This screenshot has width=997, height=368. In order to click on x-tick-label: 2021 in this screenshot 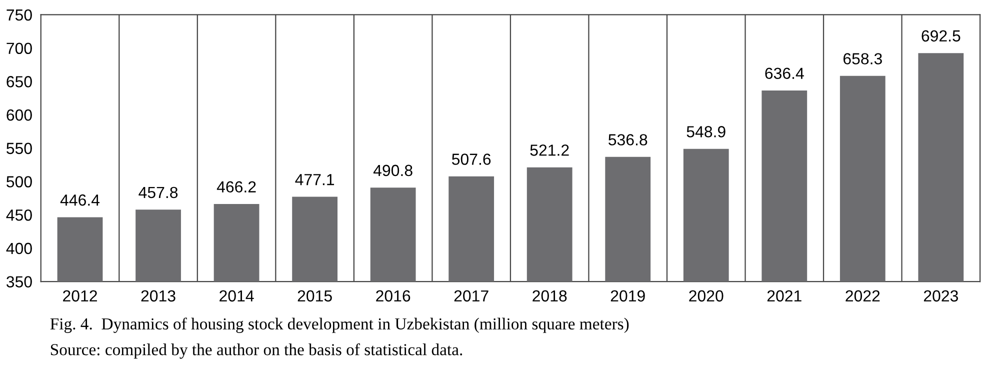, I will do `click(784, 296)`.